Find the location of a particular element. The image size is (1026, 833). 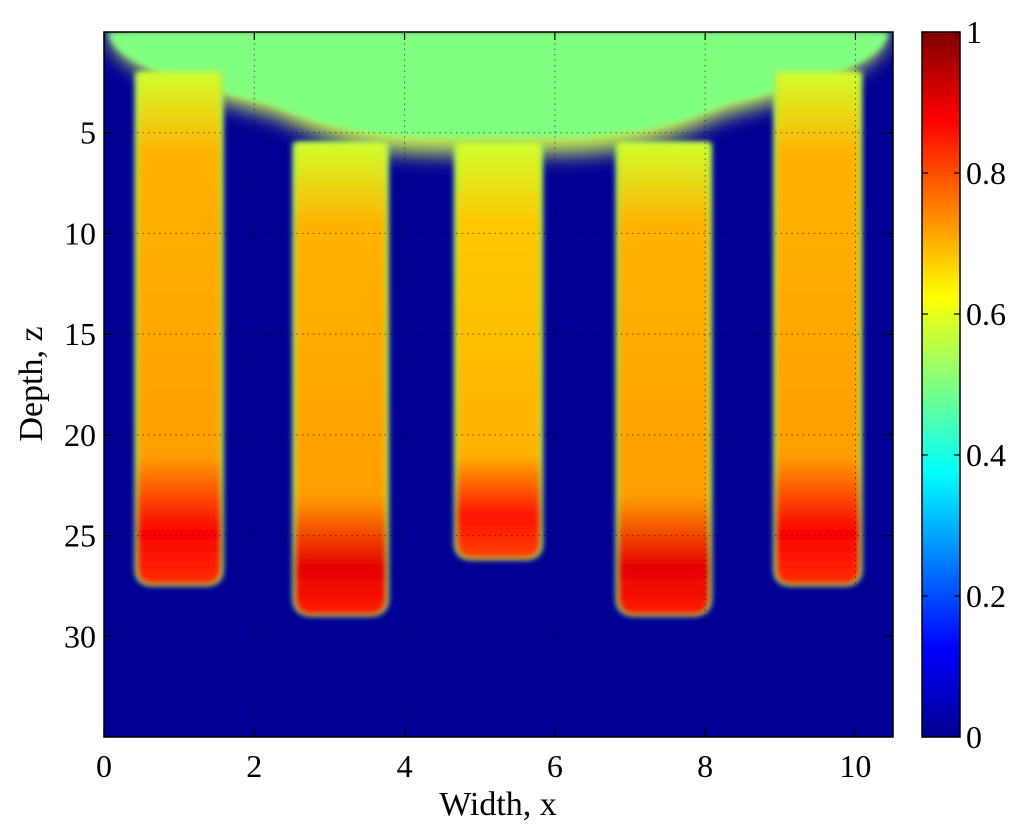

colorbar-tick-label: 0.4 is located at coordinates (986, 455).